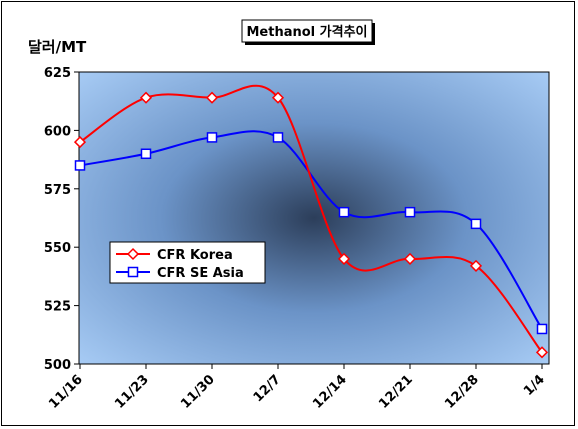  What do you see at coordinates (66, 392) in the screenshot?
I see `x-tick-label: 11/16` at bounding box center [66, 392].